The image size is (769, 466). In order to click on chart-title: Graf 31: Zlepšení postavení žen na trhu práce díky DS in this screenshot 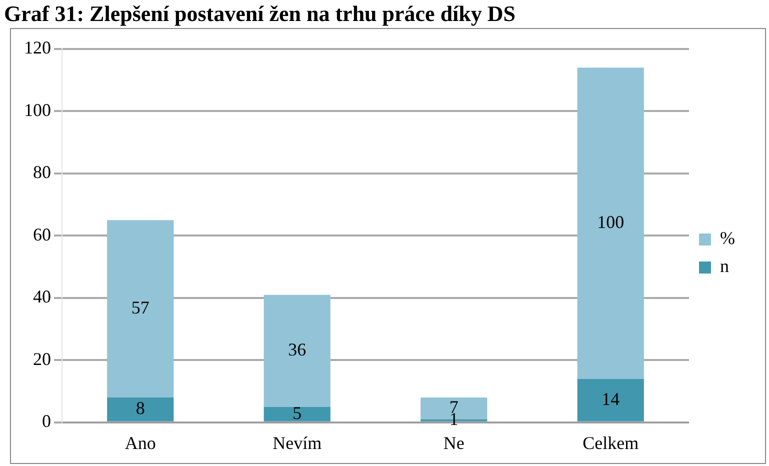, I will do `click(260, 14)`.